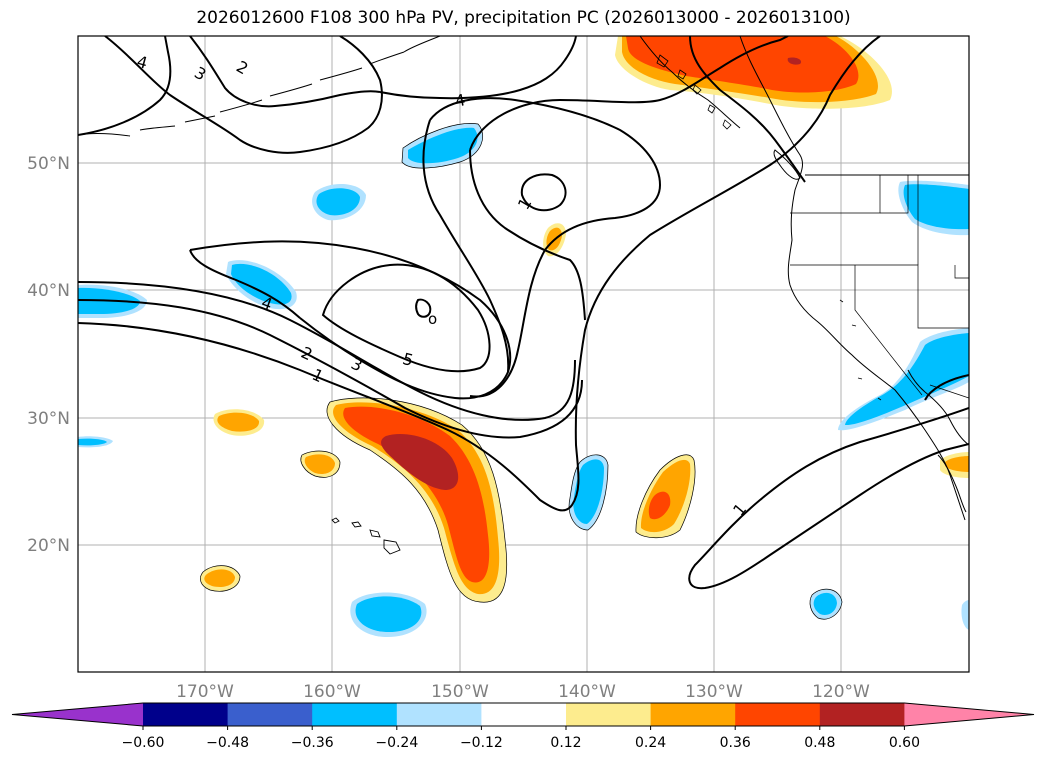 The width and height of the screenshot is (1047, 765). Describe the element at coordinates (432, 319) in the screenshot. I see `contour-label: o` at that location.